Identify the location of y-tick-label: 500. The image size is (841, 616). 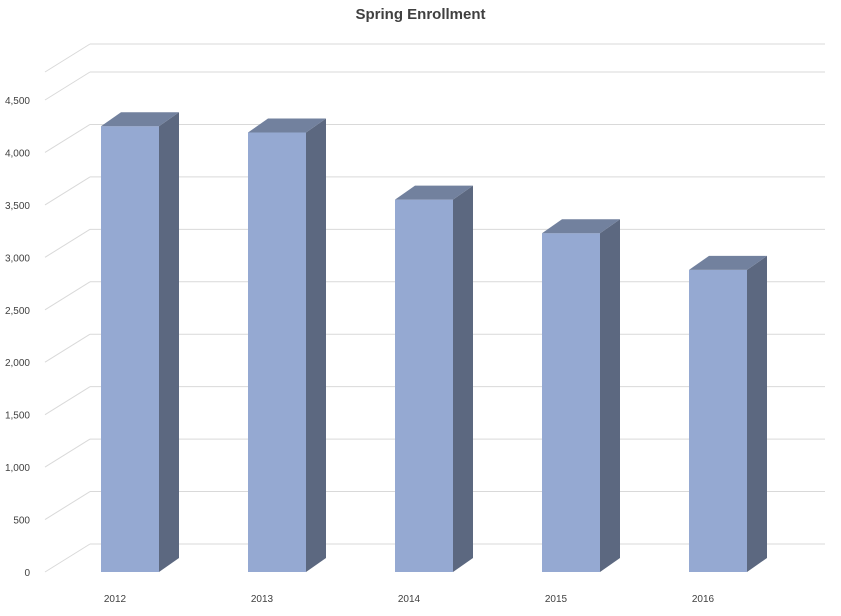
(21, 521).